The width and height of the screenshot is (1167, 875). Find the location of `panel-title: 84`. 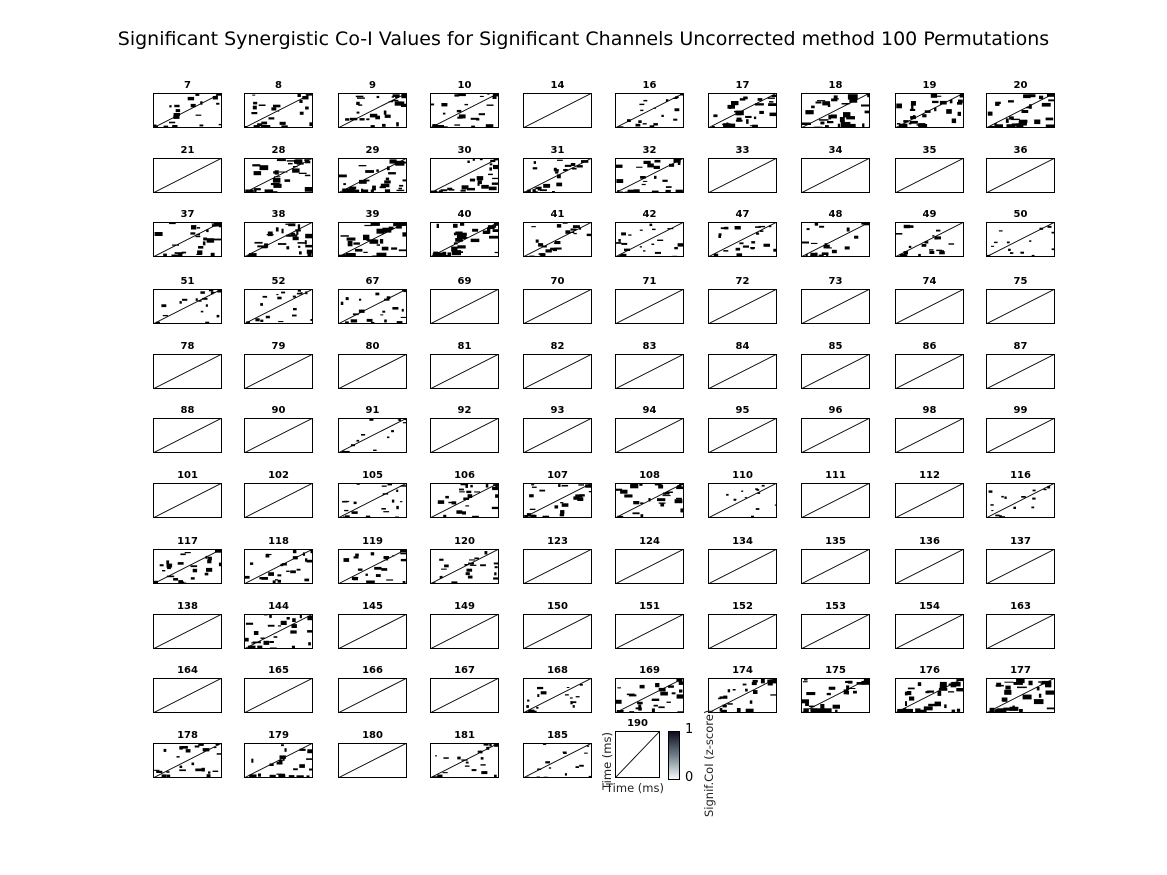

panel-title: 84 is located at coordinates (742, 346).